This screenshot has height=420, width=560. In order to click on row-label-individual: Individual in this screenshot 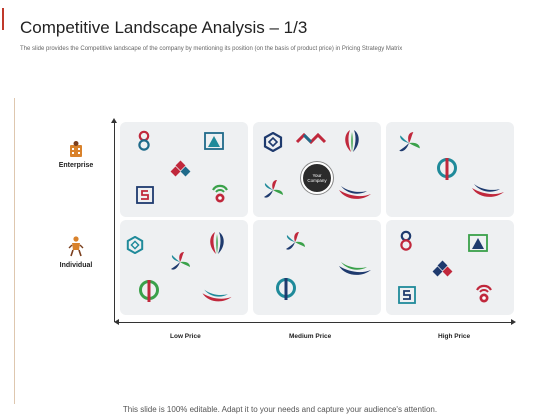, I will do `click(76, 252)`.